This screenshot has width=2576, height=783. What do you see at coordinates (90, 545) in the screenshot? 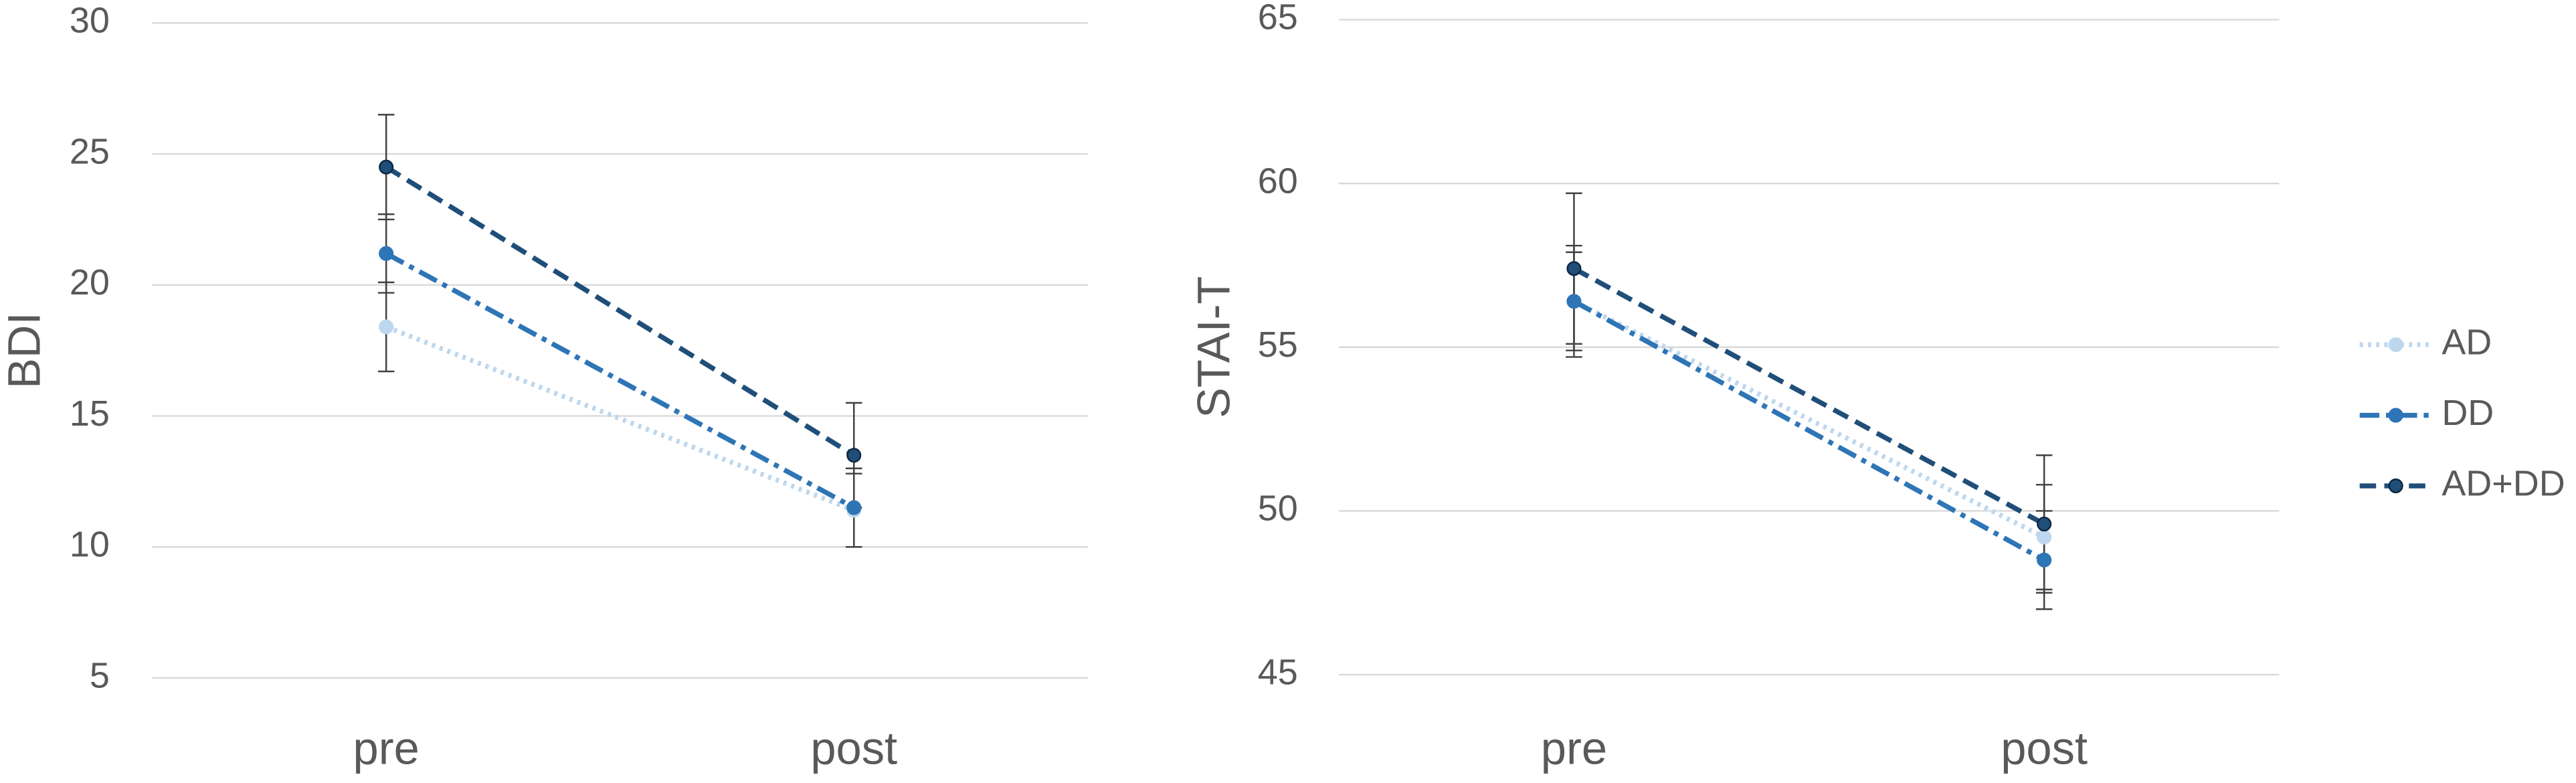
I see `y-tick-label: 10` at bounding box center [90, 545].